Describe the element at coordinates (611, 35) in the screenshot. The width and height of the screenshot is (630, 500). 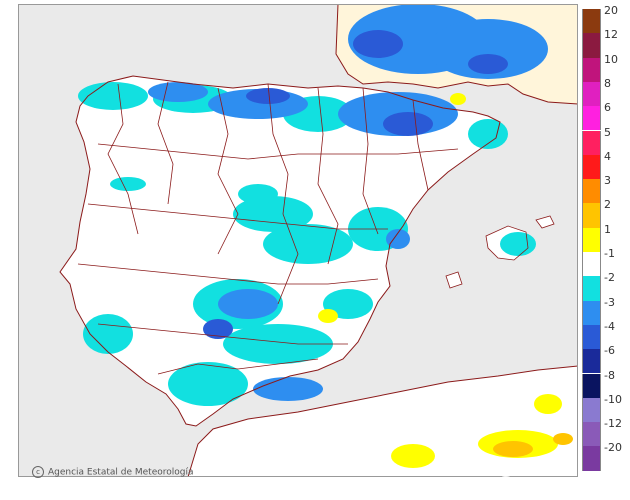
I see `legend-label: 12` at that location.